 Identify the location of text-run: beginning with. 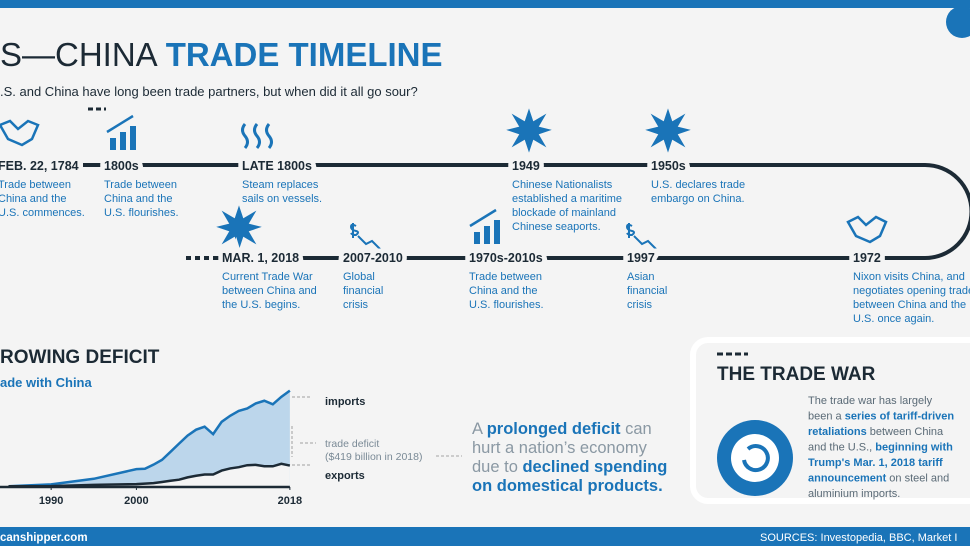
(914, 448).